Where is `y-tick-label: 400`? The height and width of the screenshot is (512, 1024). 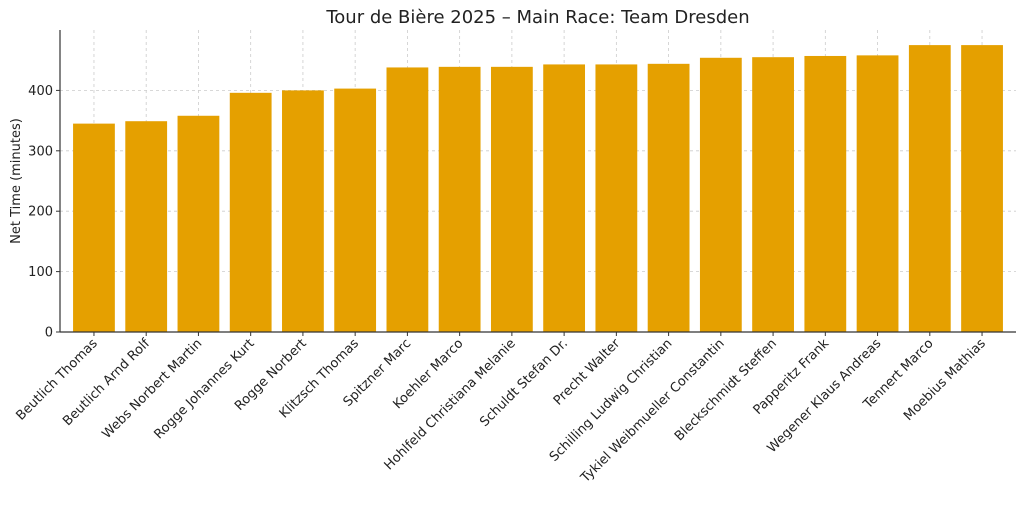 y-tick-label: 400 is located at coordinates (40, 91).